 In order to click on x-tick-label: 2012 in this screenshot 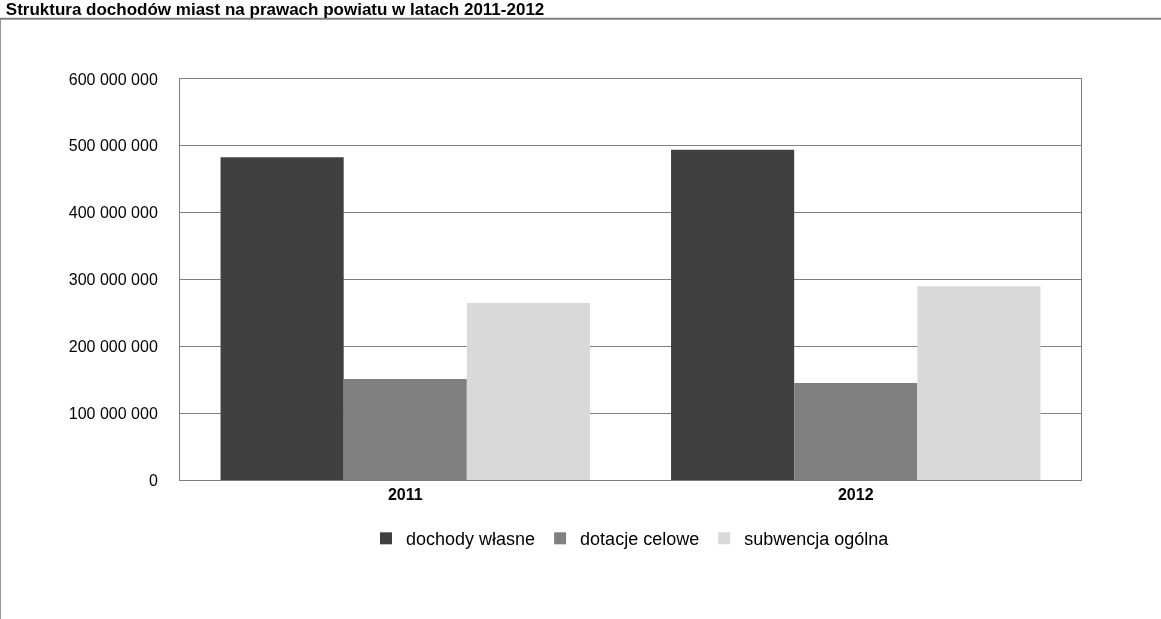, I will do `click(855, 495)`.